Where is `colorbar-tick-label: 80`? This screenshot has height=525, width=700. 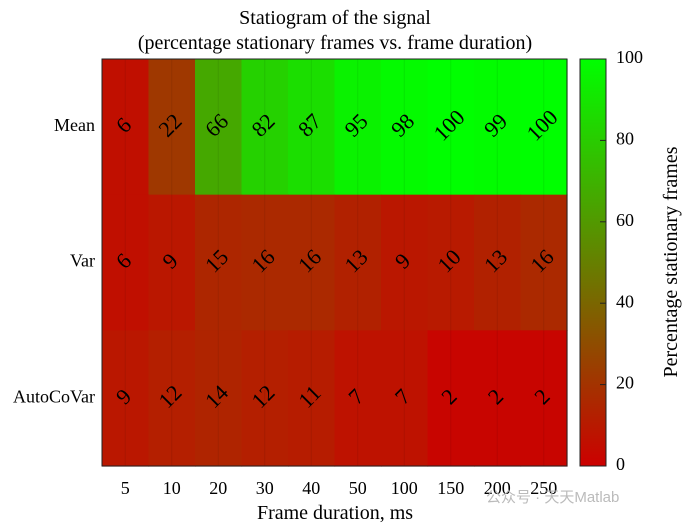 colorbar-tick-label: 80 is located at coordinates (625, 139).